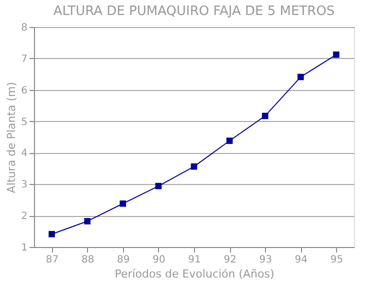  What do you see at coordinates (301, 260) in the screenshot?
I see `x-tick-label: 94` at bounding box center [301, 260].